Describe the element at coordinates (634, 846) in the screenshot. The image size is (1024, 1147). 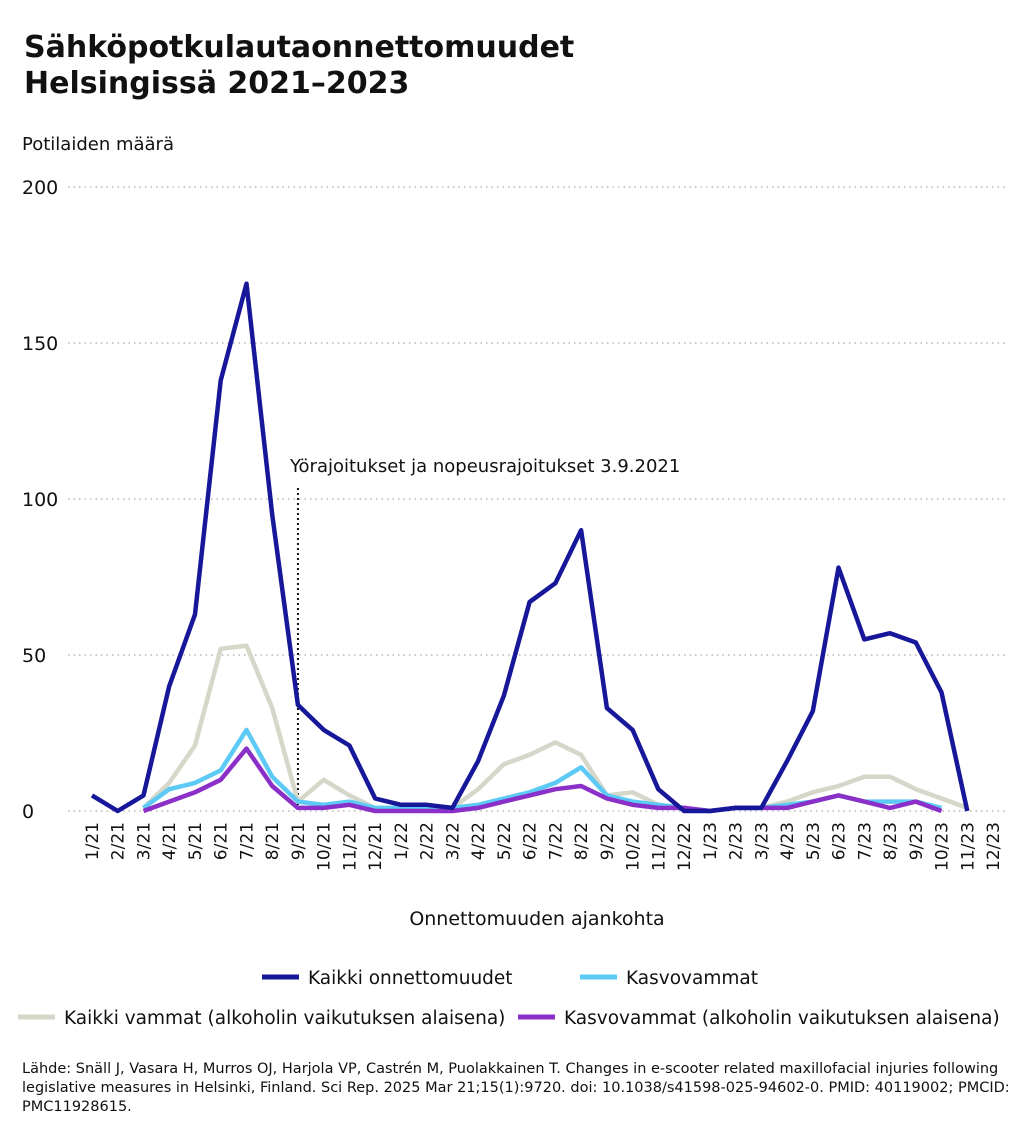
I see `x-tick-label: 10/22` at that location.